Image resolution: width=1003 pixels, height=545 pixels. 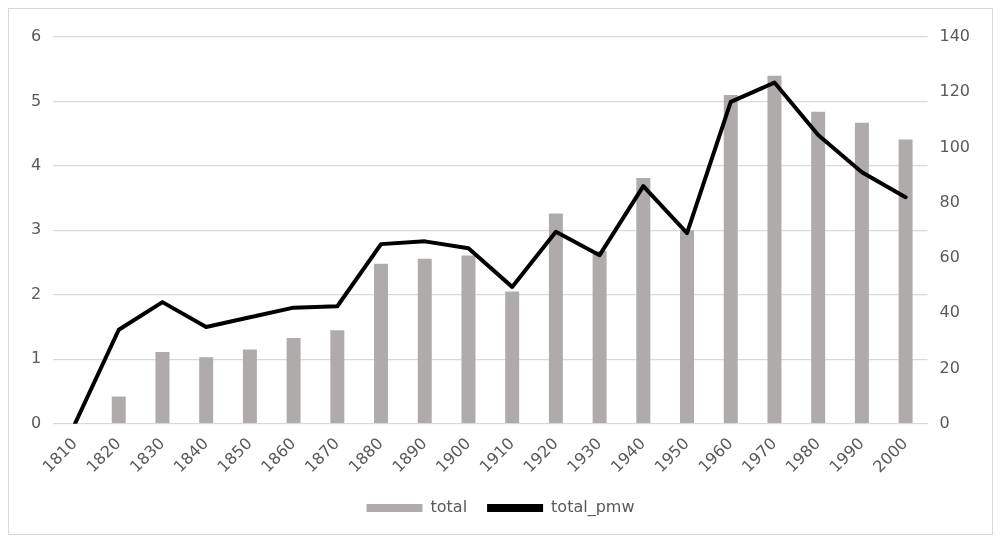 What do you see at coordinates (949, 257) in the screenshot?
I see `y2-tick-label: 60` at bounding box center [949, 257].